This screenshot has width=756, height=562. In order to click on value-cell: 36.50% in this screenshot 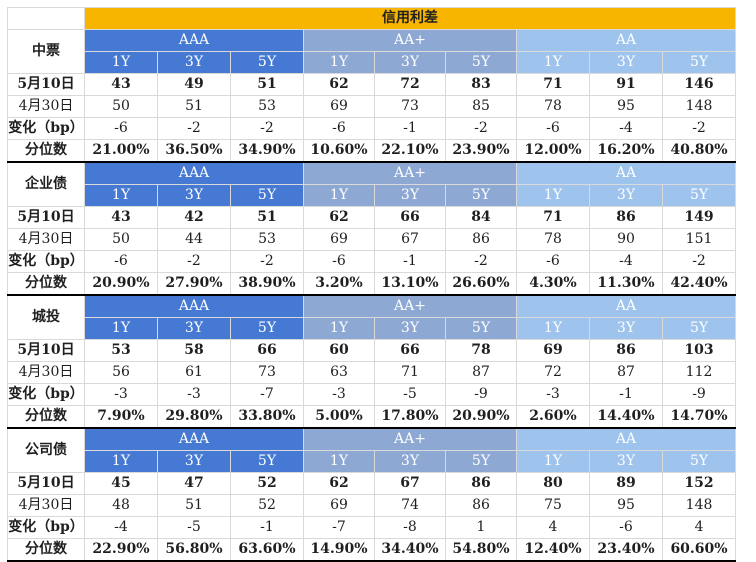, I will do `click(194, 151)`.